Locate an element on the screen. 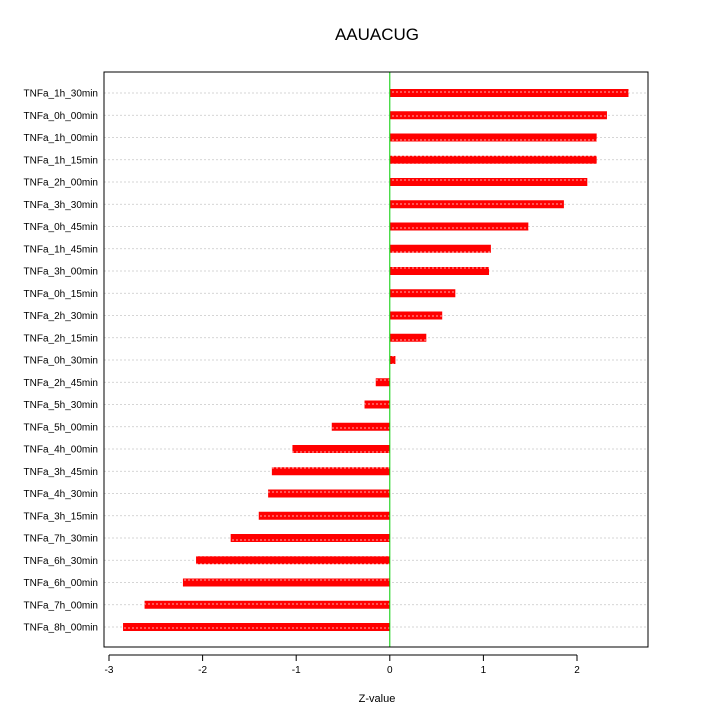  x-tick-label: -2 is located at coordinates (202, 670).